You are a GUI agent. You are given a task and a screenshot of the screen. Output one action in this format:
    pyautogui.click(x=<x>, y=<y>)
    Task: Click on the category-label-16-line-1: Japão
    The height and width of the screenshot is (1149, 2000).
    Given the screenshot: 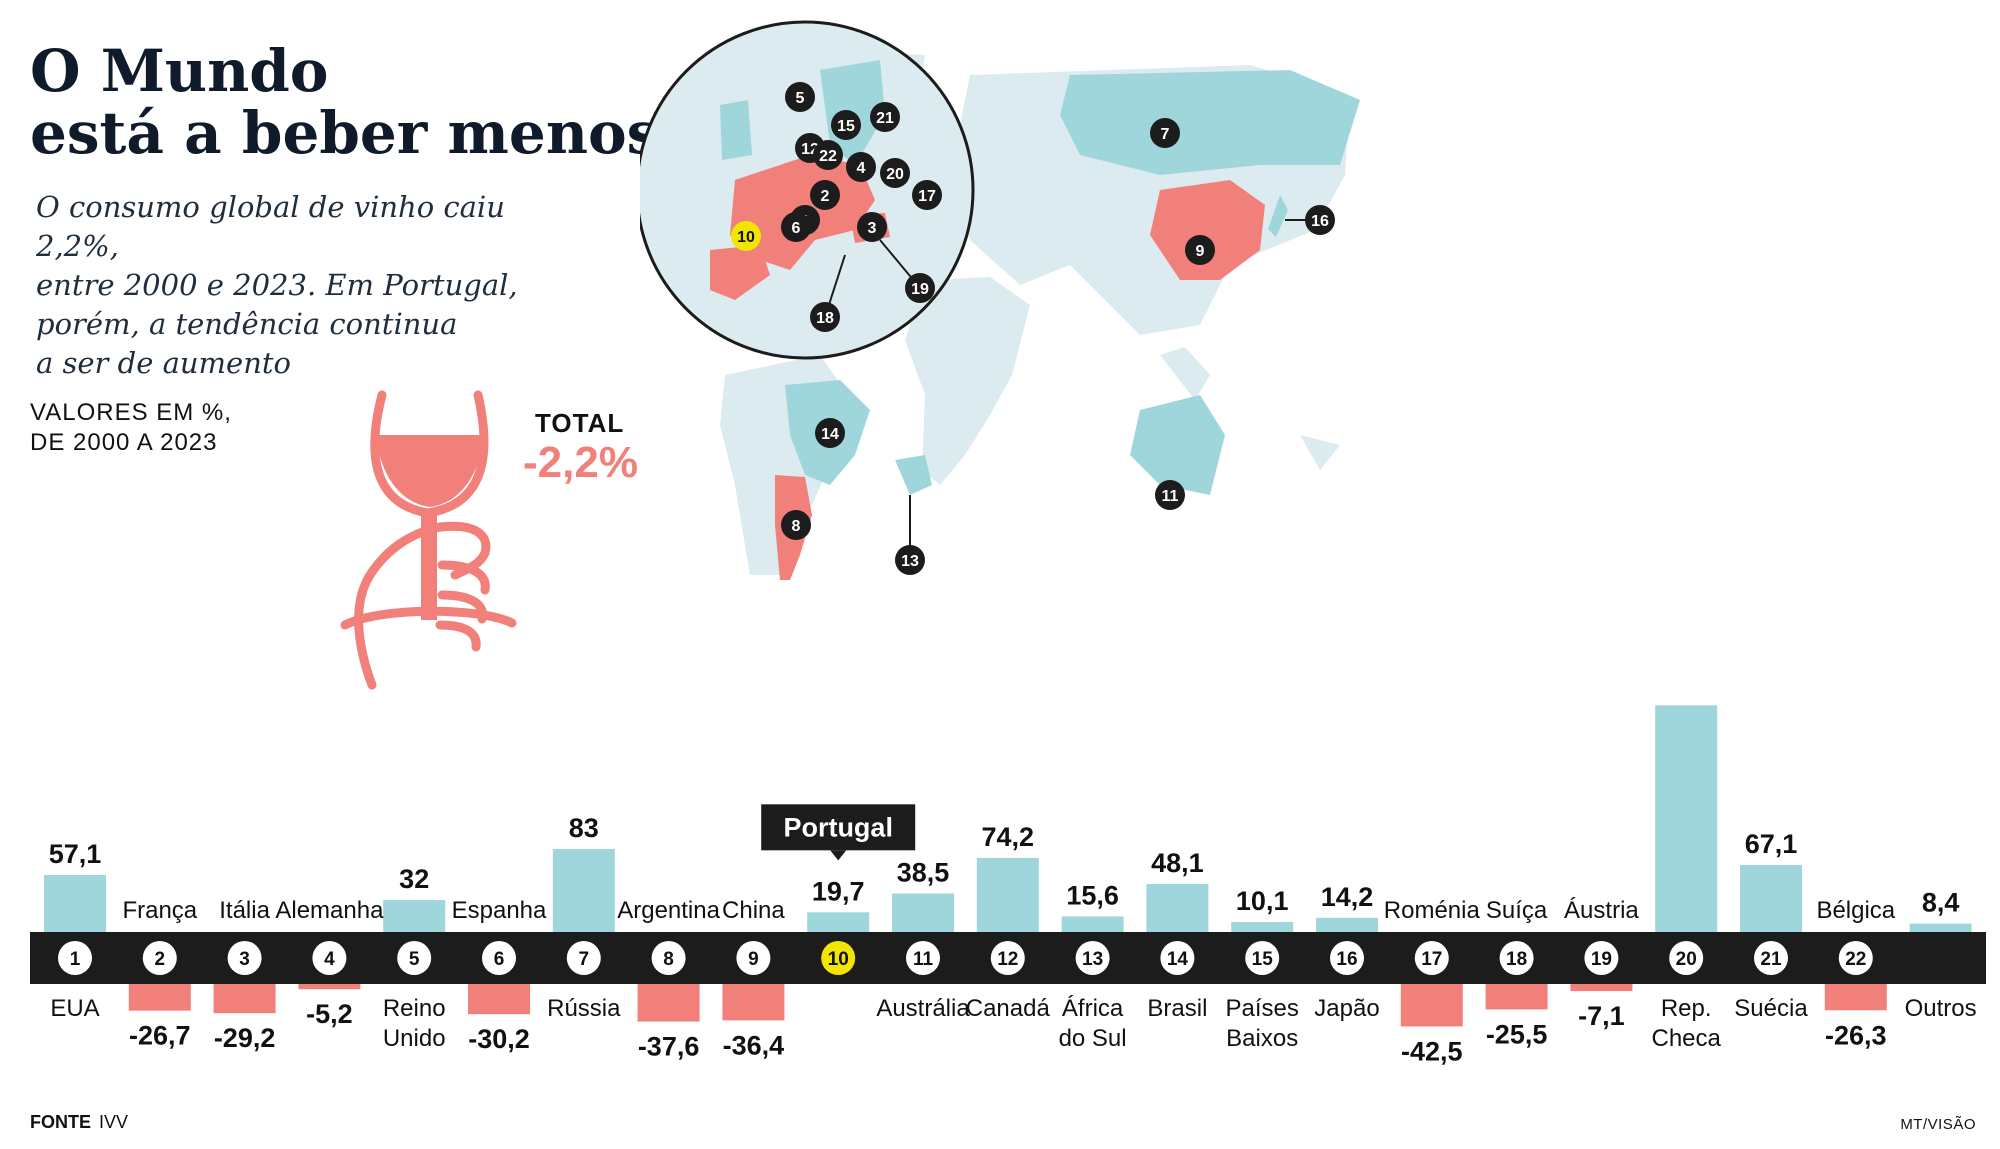 What is the action you would take?
    pyautogui.click(x=1346, y=1008)
    